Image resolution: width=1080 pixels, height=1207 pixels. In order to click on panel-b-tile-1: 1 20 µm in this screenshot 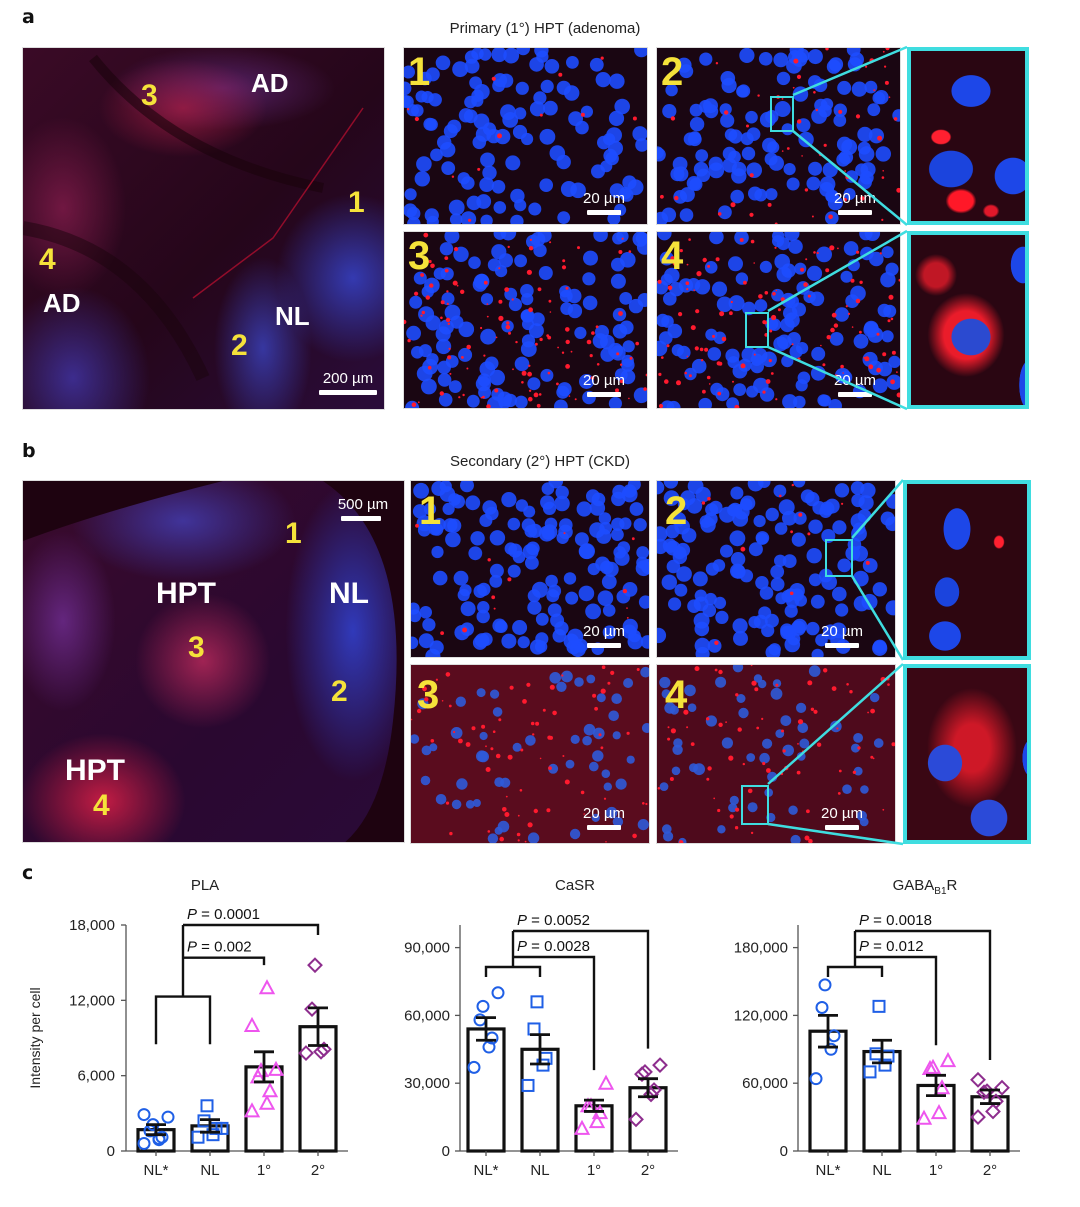, I will do `click(530, 569)`.